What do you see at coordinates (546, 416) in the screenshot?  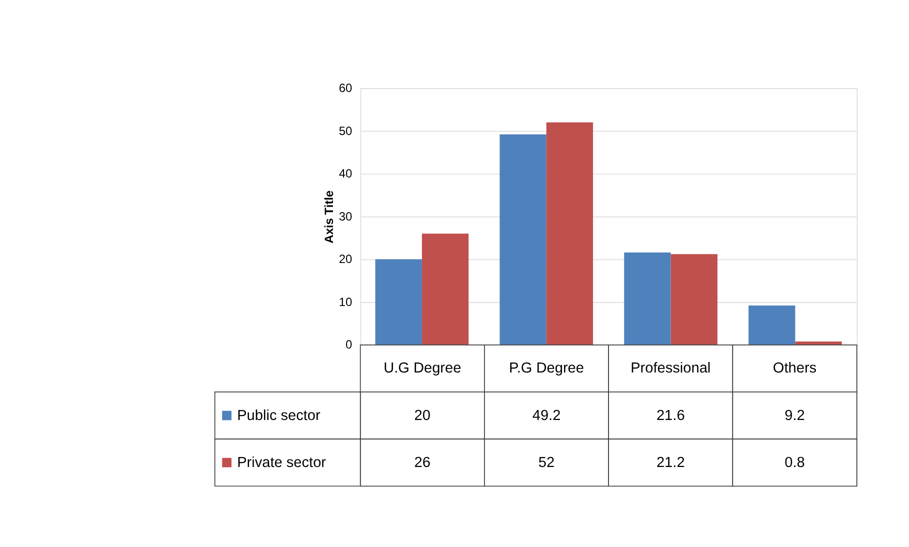 I see `data-label: 49.2` at bounding box center [546, 416].